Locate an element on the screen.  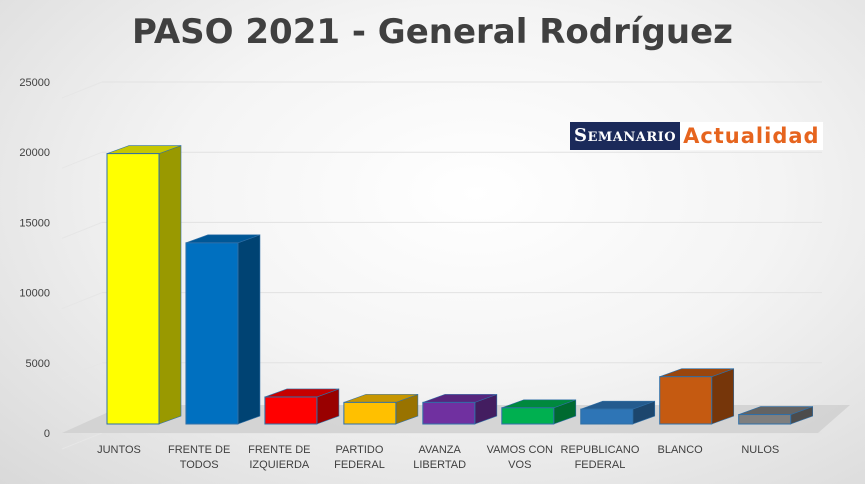
chart-title: PASO 2021 - General Rodríguez is located at coordinates (432, 32).